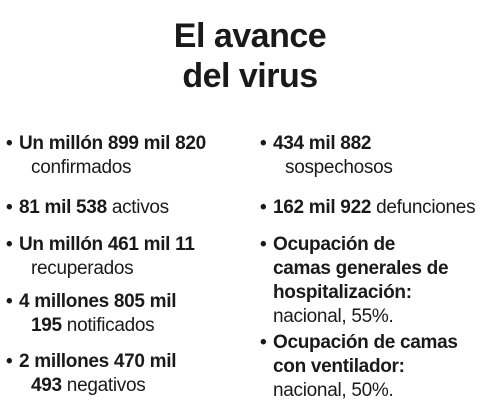 The width and height of the screenshot is (500, 417). I want to click on stat-value: 434 mil 882, so click(322, 143).